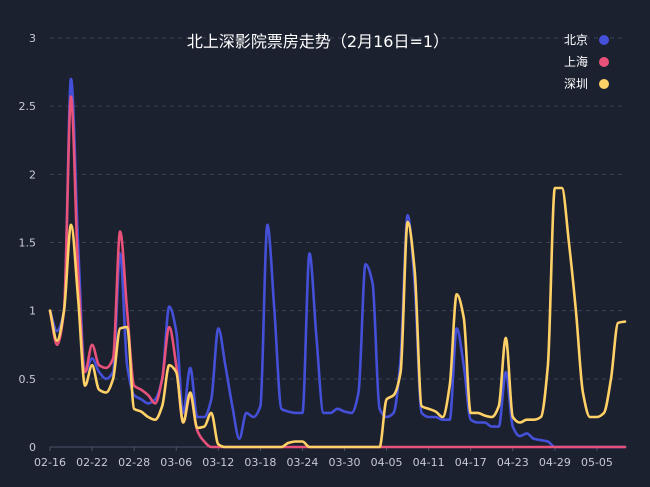  What do you see at coordinates (576, 61) in the screenshot?
I see `legend-label: 上海` at bounding box center [576, 61].